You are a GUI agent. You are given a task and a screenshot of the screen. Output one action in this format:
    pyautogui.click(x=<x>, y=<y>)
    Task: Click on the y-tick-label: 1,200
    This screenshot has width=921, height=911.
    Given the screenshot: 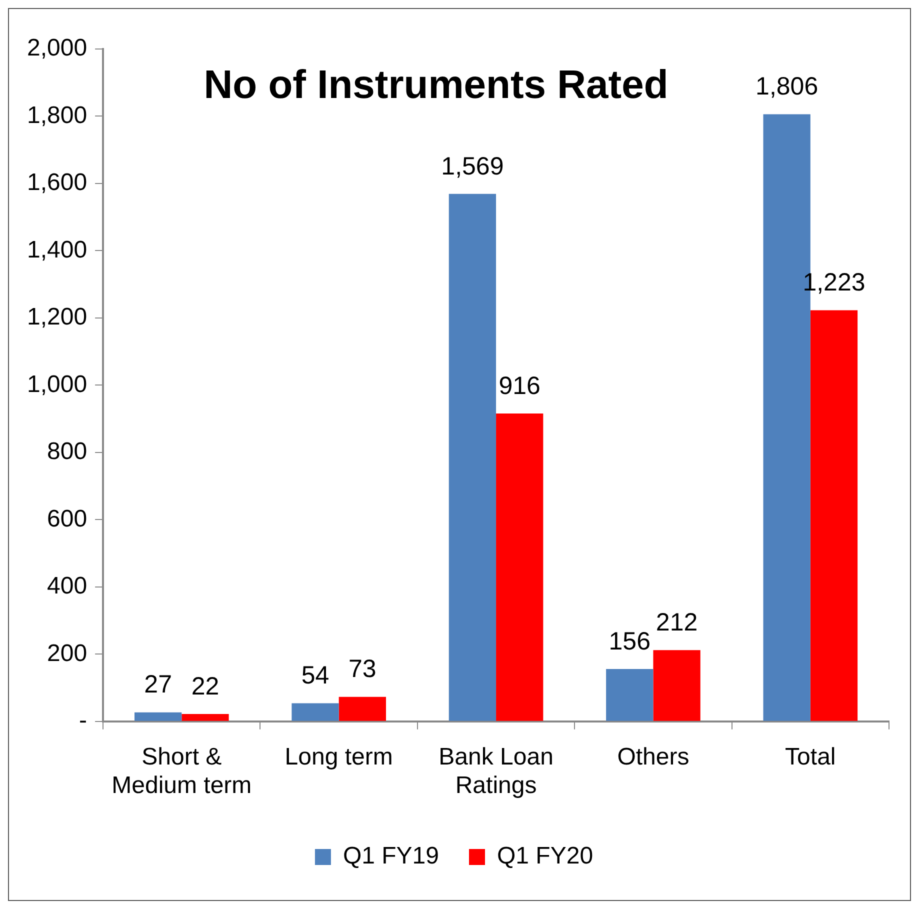 What is the action you would take?
    pyautogui.click(x=57, y=317)
    